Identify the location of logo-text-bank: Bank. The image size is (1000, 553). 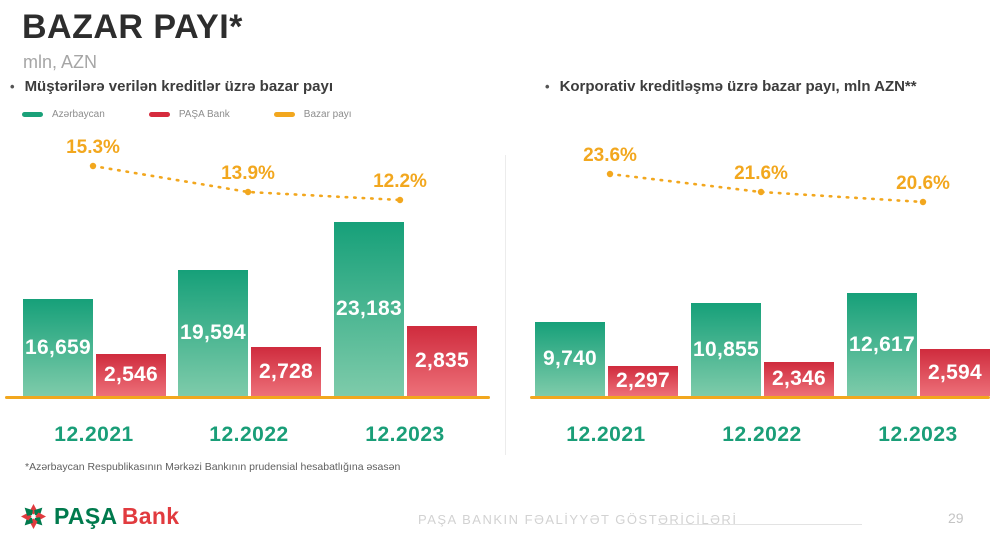
(150, 516).